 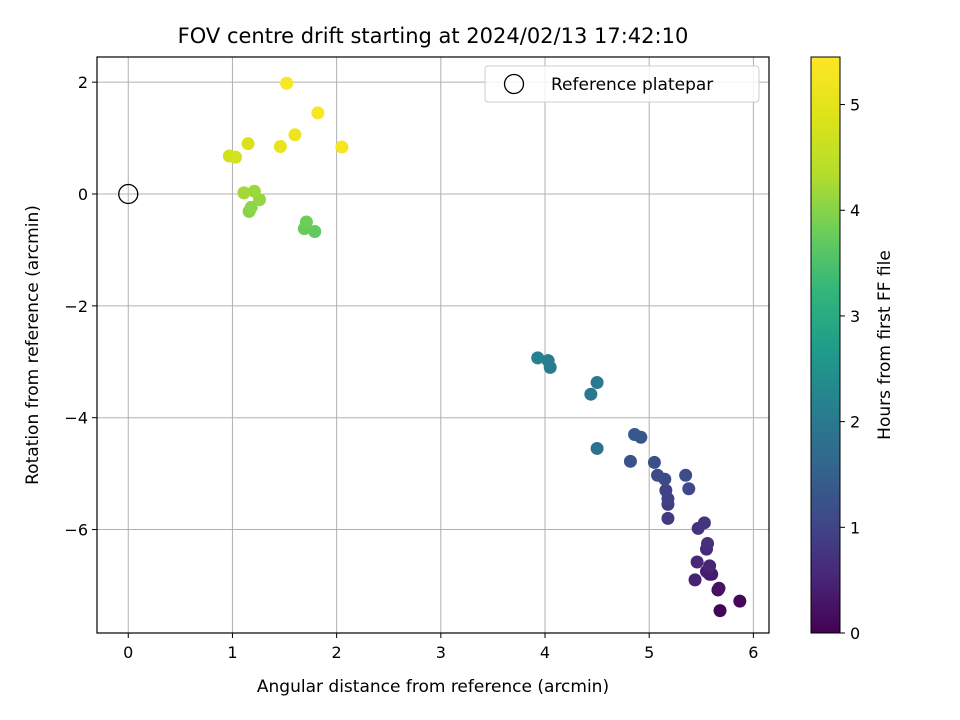 I want to click on colorbar-label: Hours from first FF file, so click(x=885, y=345).